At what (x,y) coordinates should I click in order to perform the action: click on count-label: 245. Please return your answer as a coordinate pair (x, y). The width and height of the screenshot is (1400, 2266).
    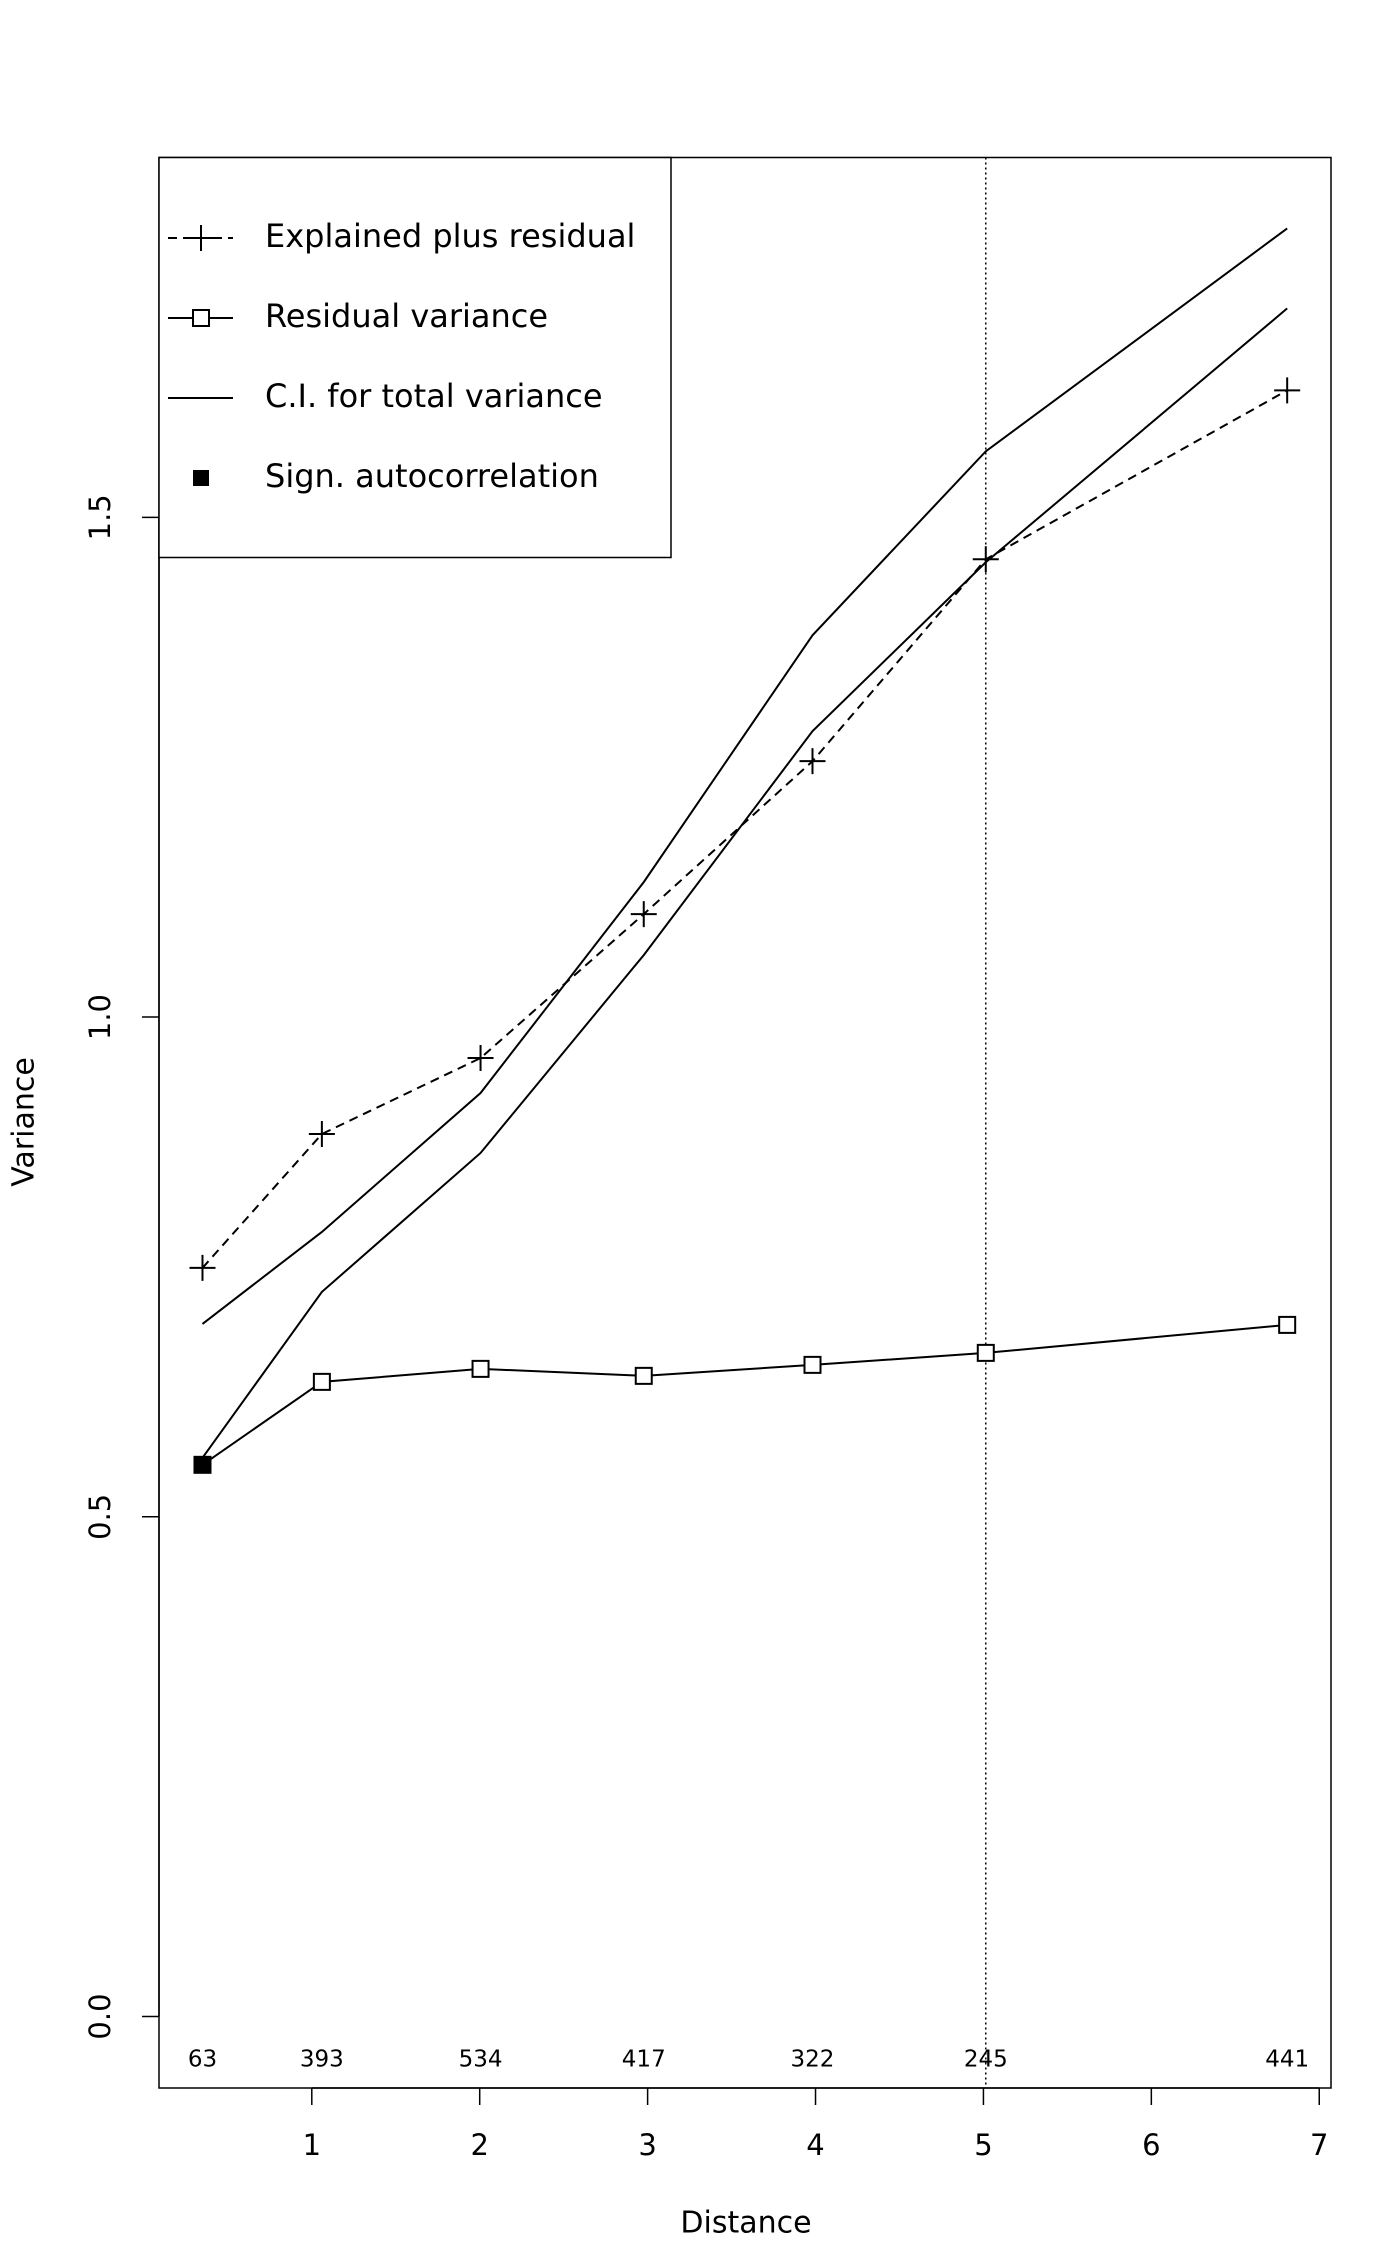
    Looking at the image, I should click on (986, 2060).